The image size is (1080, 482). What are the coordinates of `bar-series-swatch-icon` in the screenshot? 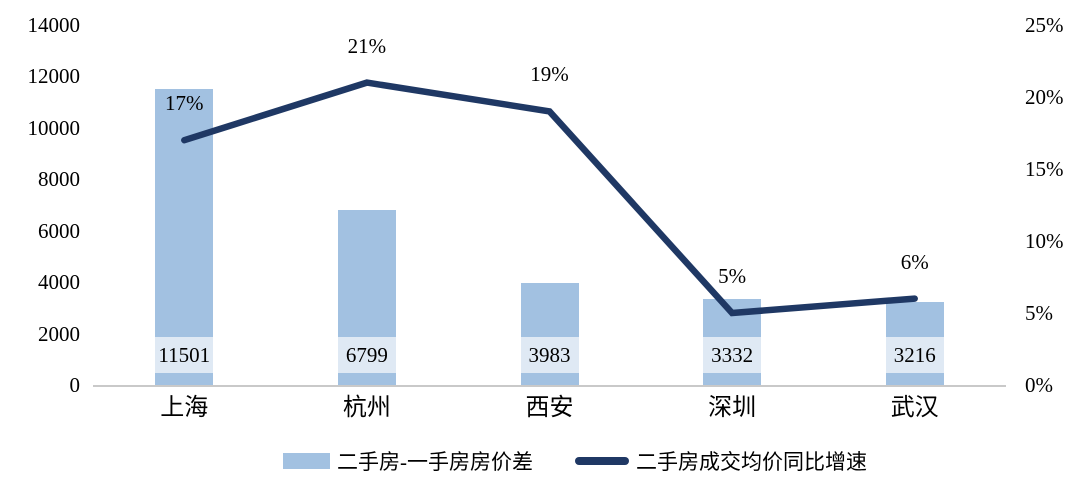 It's located at (306, 461).